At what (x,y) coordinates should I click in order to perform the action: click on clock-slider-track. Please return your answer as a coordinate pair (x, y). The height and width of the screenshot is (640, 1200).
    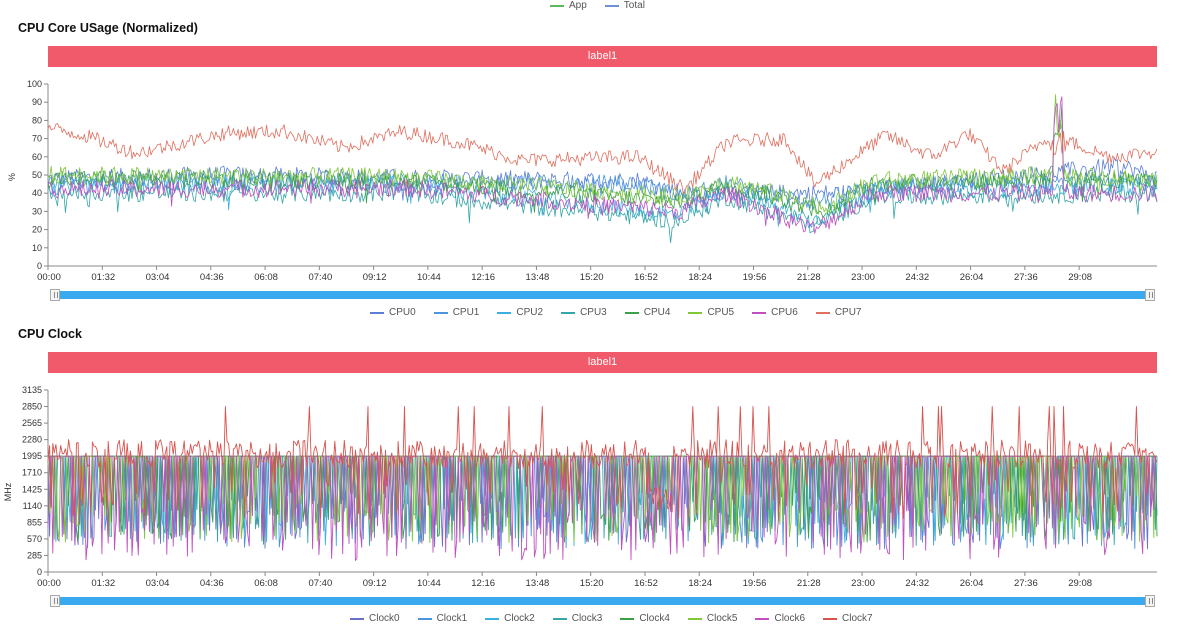
    Looking at the image, I should click on (602, 601).